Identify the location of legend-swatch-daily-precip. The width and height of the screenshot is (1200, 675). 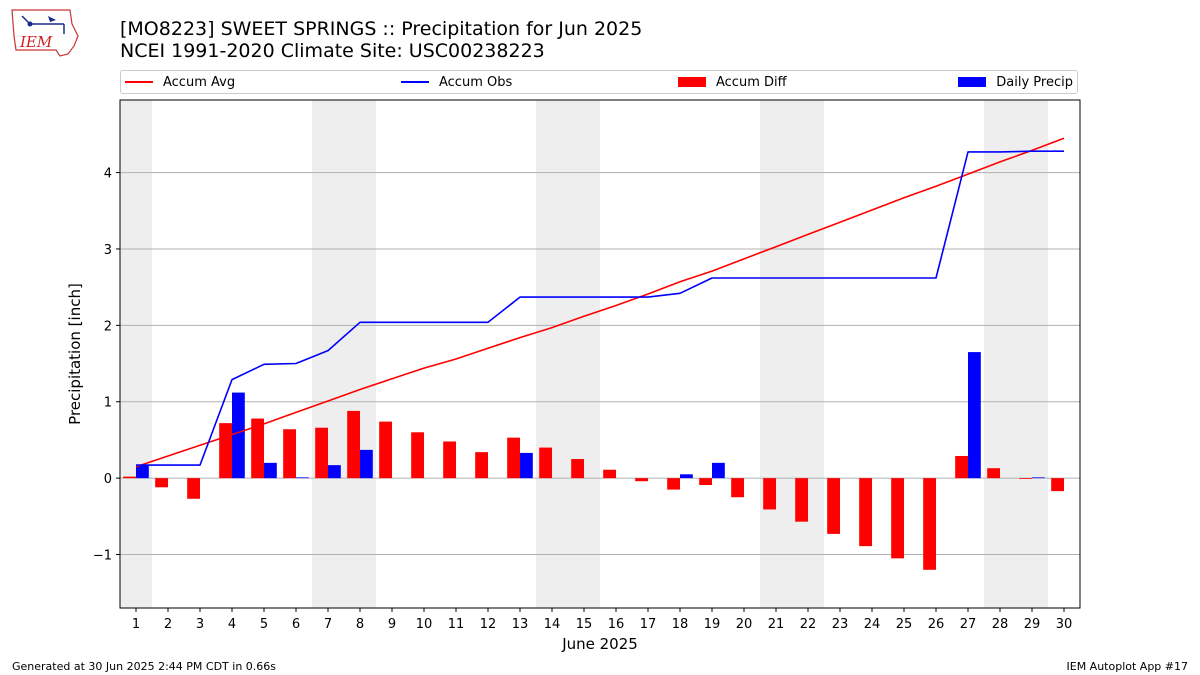
(972, 81).